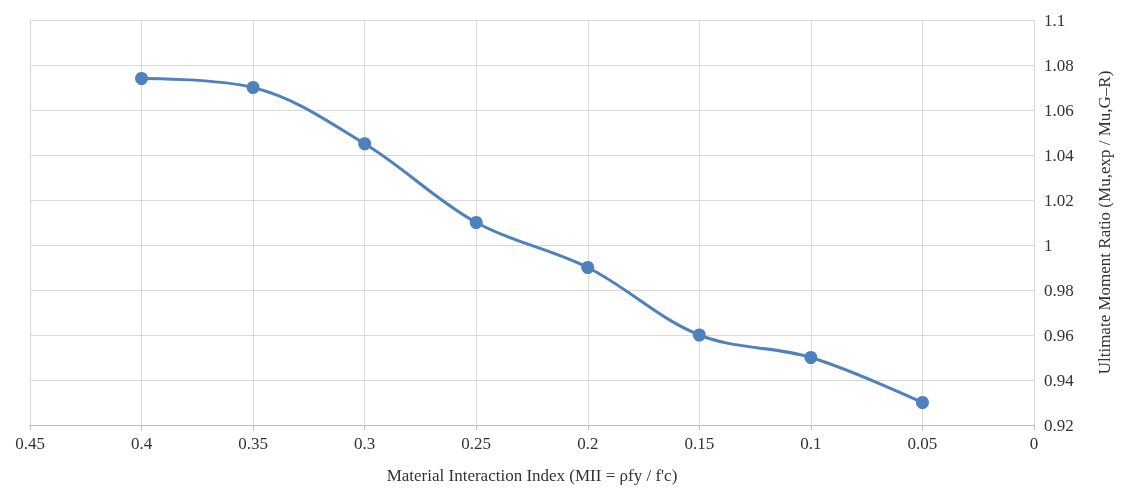  I want to click on x-tick-label: 0, so click(1034, 443).